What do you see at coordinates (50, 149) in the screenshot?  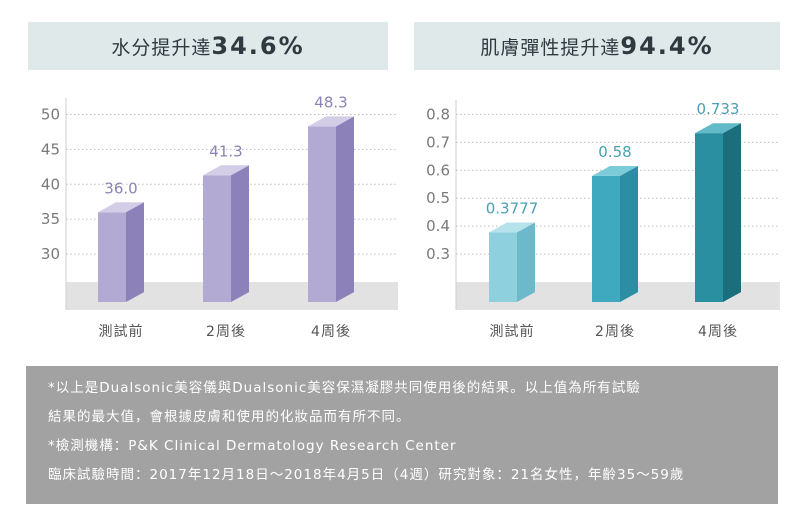 I see `moisture-ytick-label: 45` at bounding box center [50, 149].